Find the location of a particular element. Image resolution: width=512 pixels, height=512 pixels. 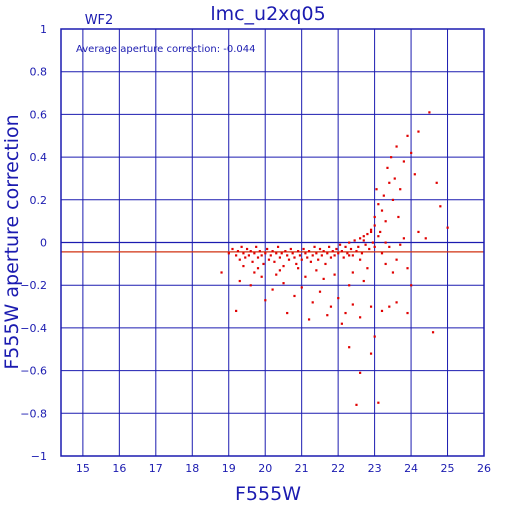

x-tick-label: 15 is located at coordinates (83, 468).